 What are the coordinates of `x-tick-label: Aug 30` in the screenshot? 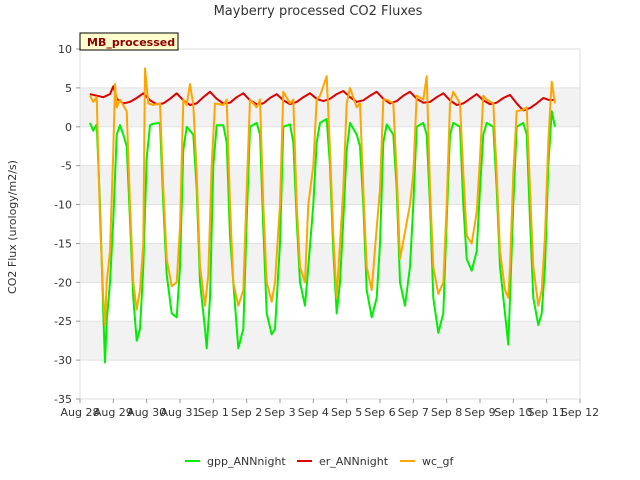 It's located at (146, 412).